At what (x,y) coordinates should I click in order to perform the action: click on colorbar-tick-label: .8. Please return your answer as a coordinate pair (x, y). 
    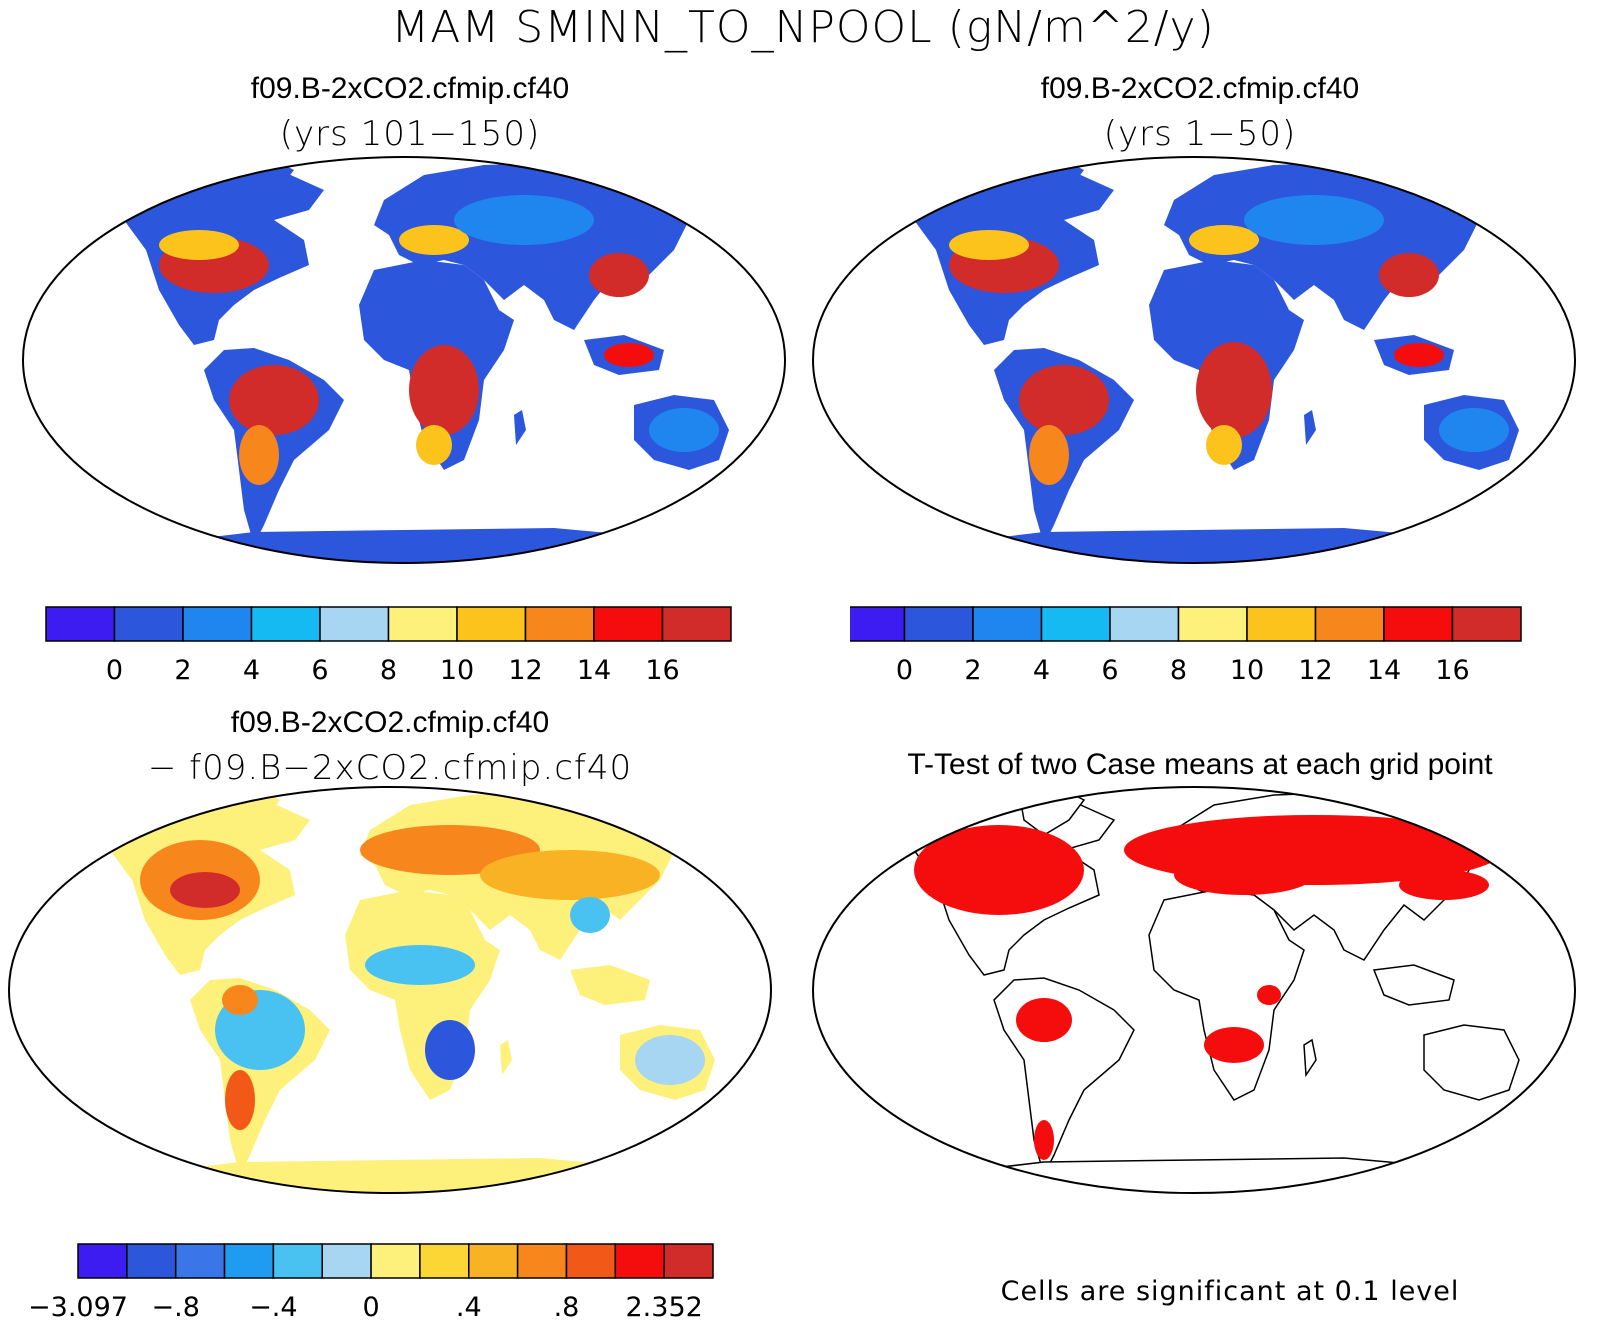
    Looking at the image, I should click on (567, 1307).